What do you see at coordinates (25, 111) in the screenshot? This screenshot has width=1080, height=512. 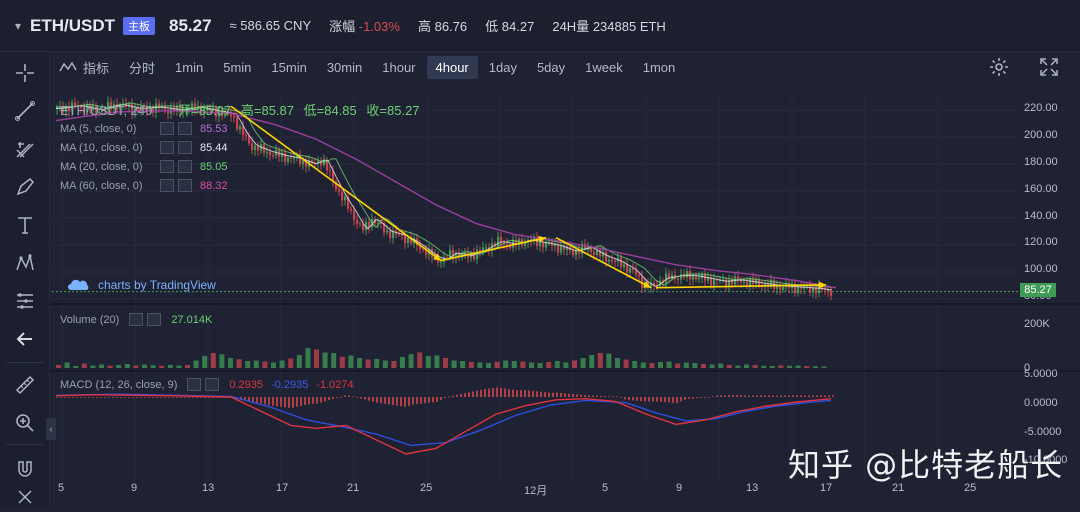 I see `trend-line-icon` at bounding box center [25, 111].